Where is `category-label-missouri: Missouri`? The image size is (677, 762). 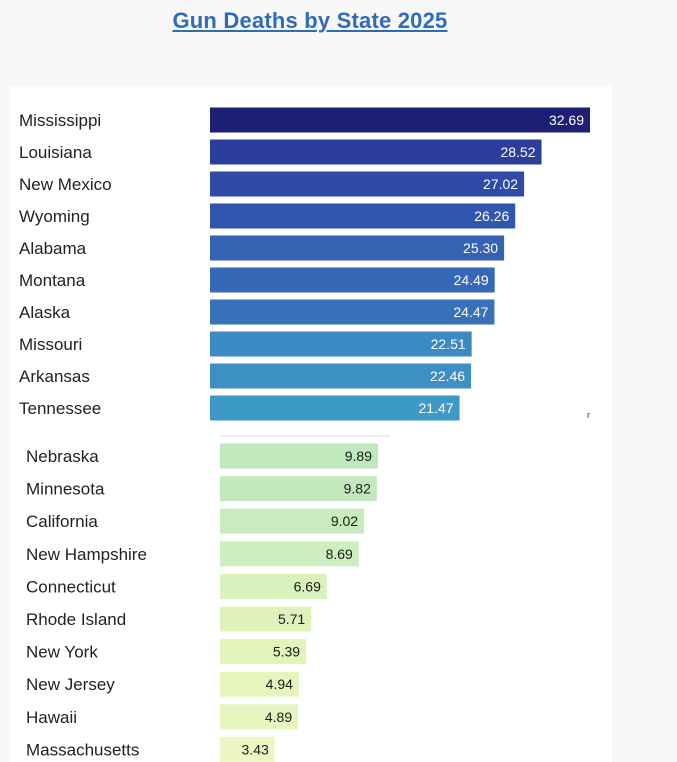 category-label-missouri: Missouri is located at coordinates (50, 344).